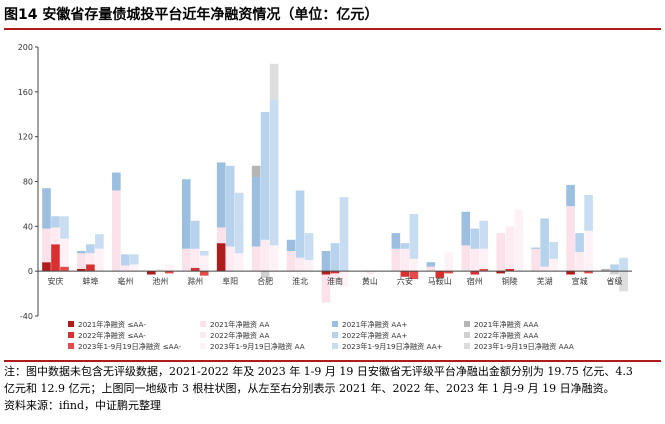 The width and height of the screenshot is (665, 424). What do you see at coordinates (265, 281) in the screenshot?
I see `x-tick-label: 合肥` at bounding box center [265, 281].